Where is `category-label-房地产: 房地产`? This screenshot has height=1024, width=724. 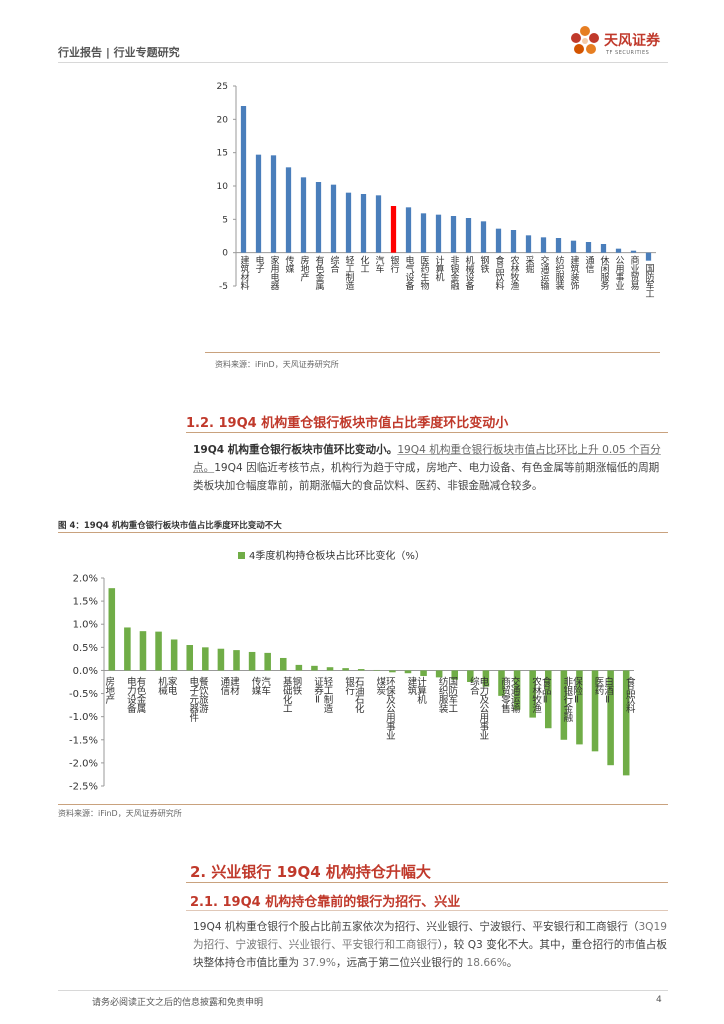 category-label-房地产: 房地产 is located at coordinates (304, 269).